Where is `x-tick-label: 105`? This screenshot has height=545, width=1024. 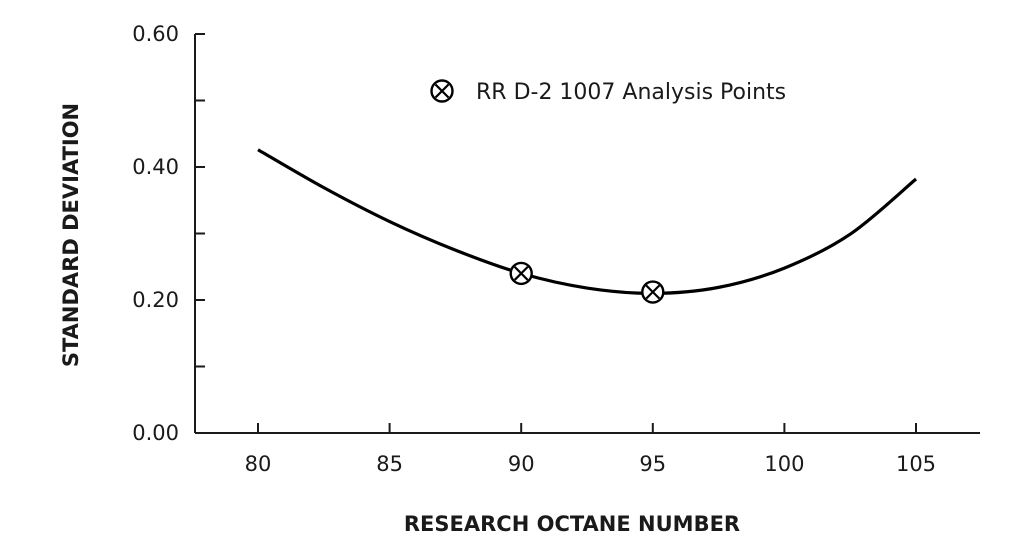 x-tick-label: 105 is located at coordinates (916, 464).